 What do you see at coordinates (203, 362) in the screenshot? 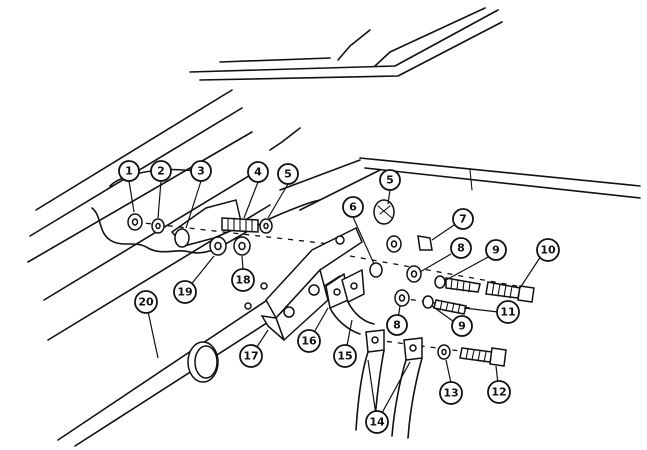
I see `panel-grommet` at bounding box center [203, 362].